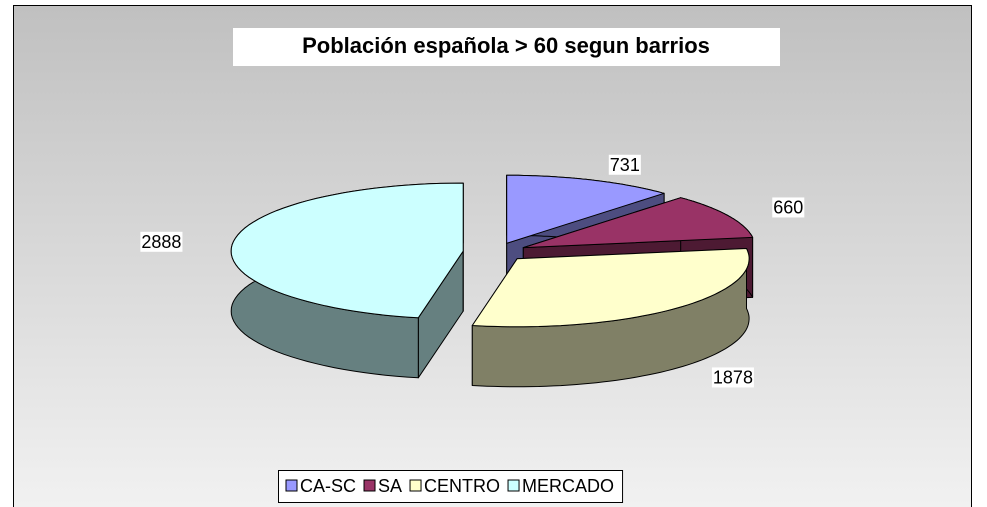 The width and height of the screenshot is (987, 507). I want to click on data-label: 1878, so click(733, 377).